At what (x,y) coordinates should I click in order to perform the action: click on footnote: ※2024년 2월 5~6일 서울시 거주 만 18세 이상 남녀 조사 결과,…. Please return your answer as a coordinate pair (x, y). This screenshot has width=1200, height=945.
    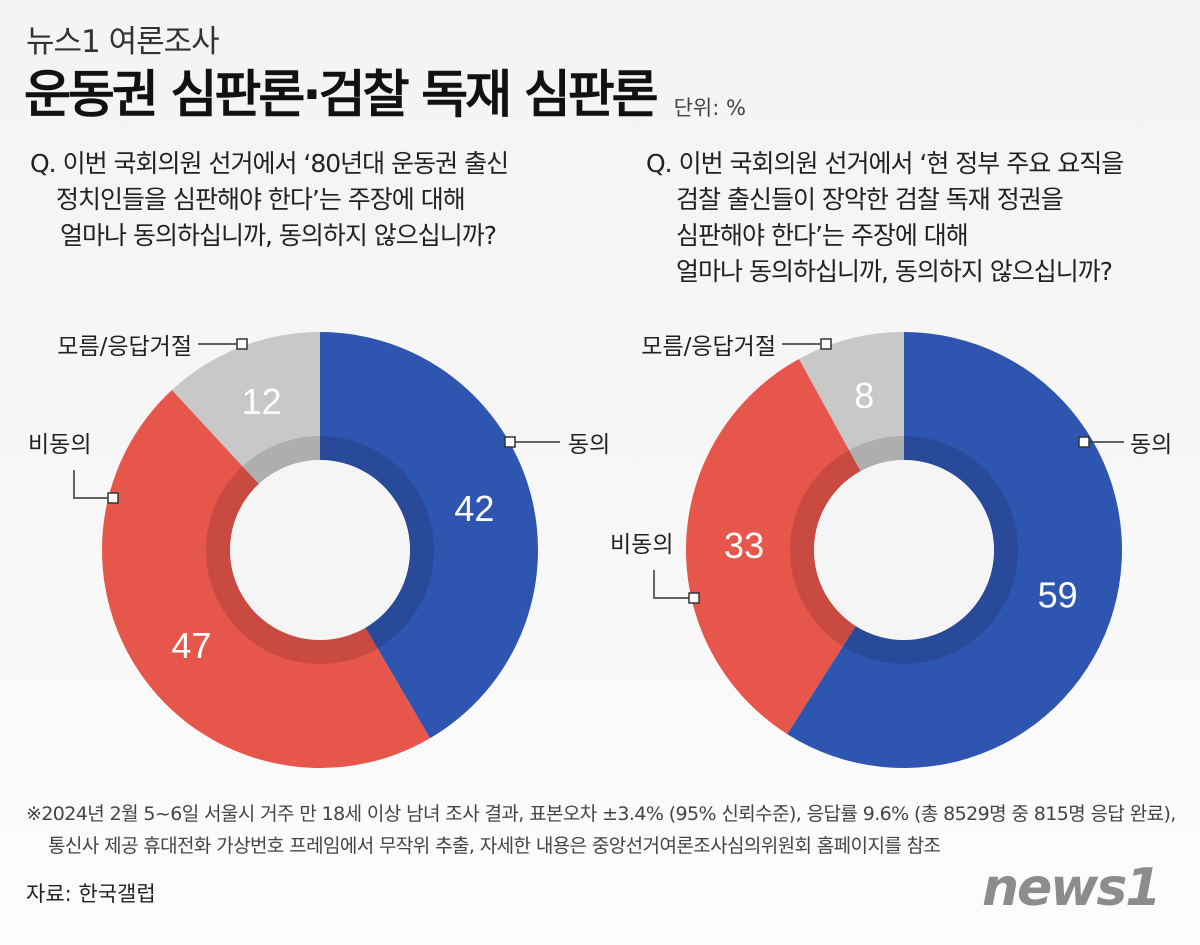
    Looking at the image, I should click on (601, 830).